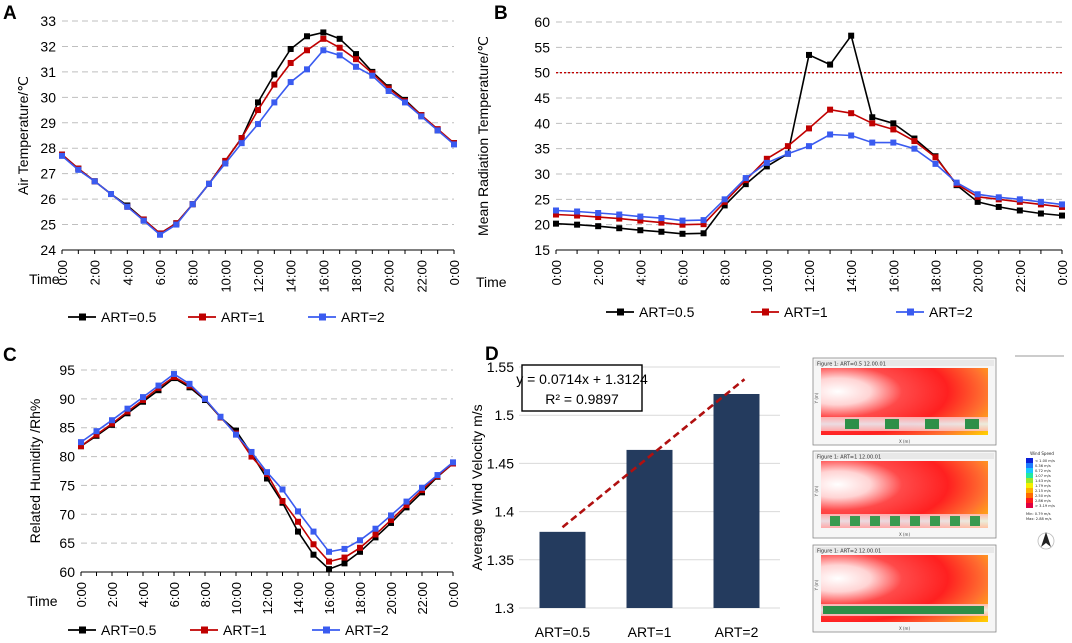 The height and width of the screenshot is (643, 1072). I want to click on sim-frame-title: Figure 1: ART=0.5 12.00.01, so click(851, 365).